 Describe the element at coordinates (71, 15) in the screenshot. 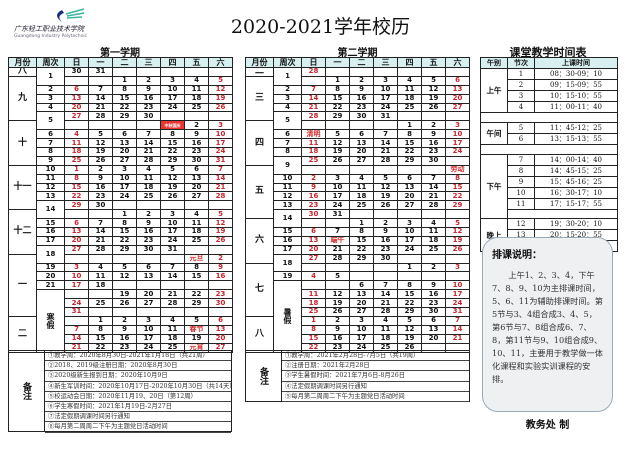

I see `logo-swoosh-icon` at that location.